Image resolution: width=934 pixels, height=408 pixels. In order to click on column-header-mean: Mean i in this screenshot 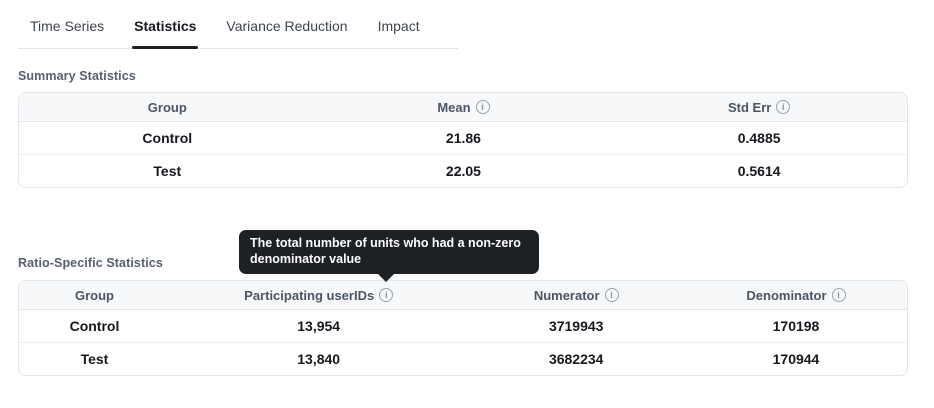, I will do `click(463, 107)`.